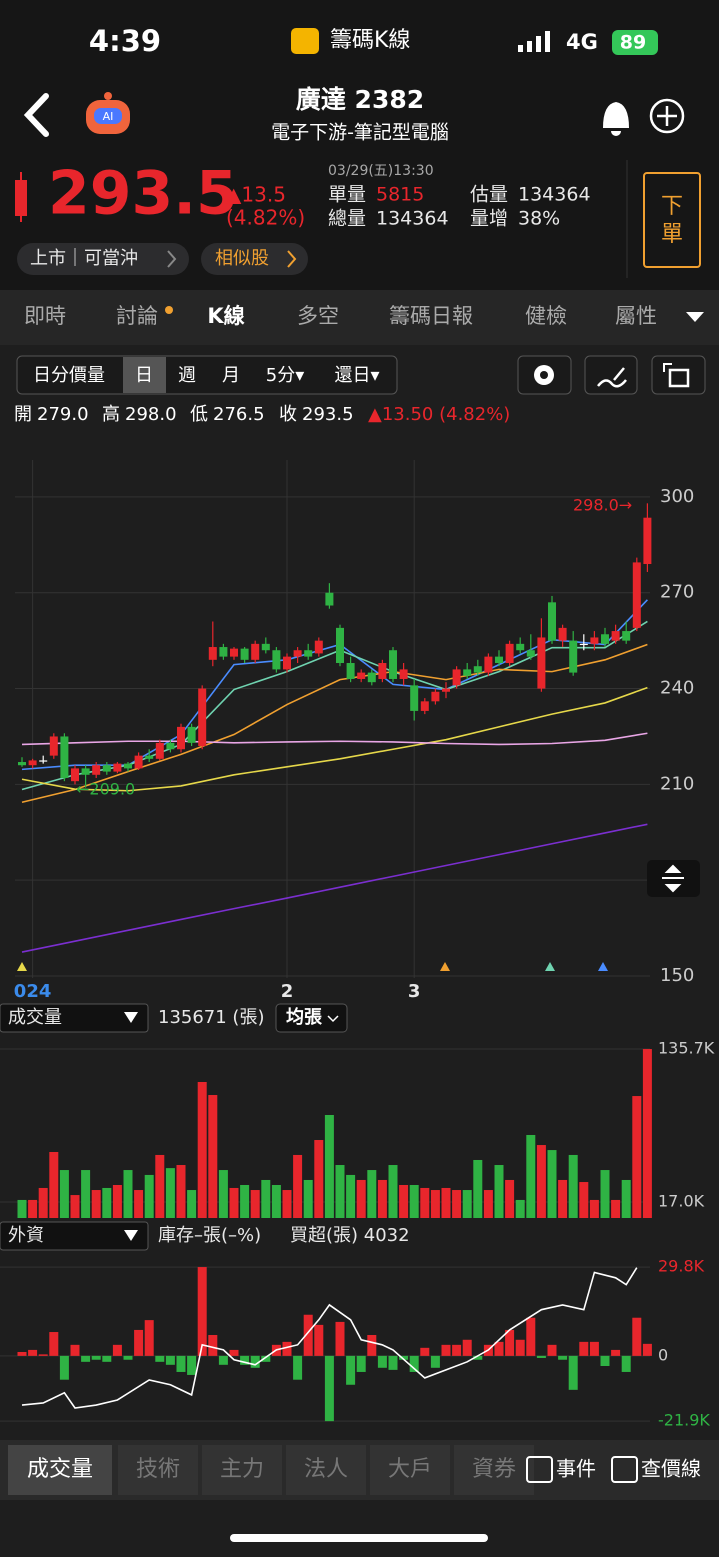 The width and height of the screenshot is (719, 1557). I want to click on price-change: ▲13.5, so click(256, 195).